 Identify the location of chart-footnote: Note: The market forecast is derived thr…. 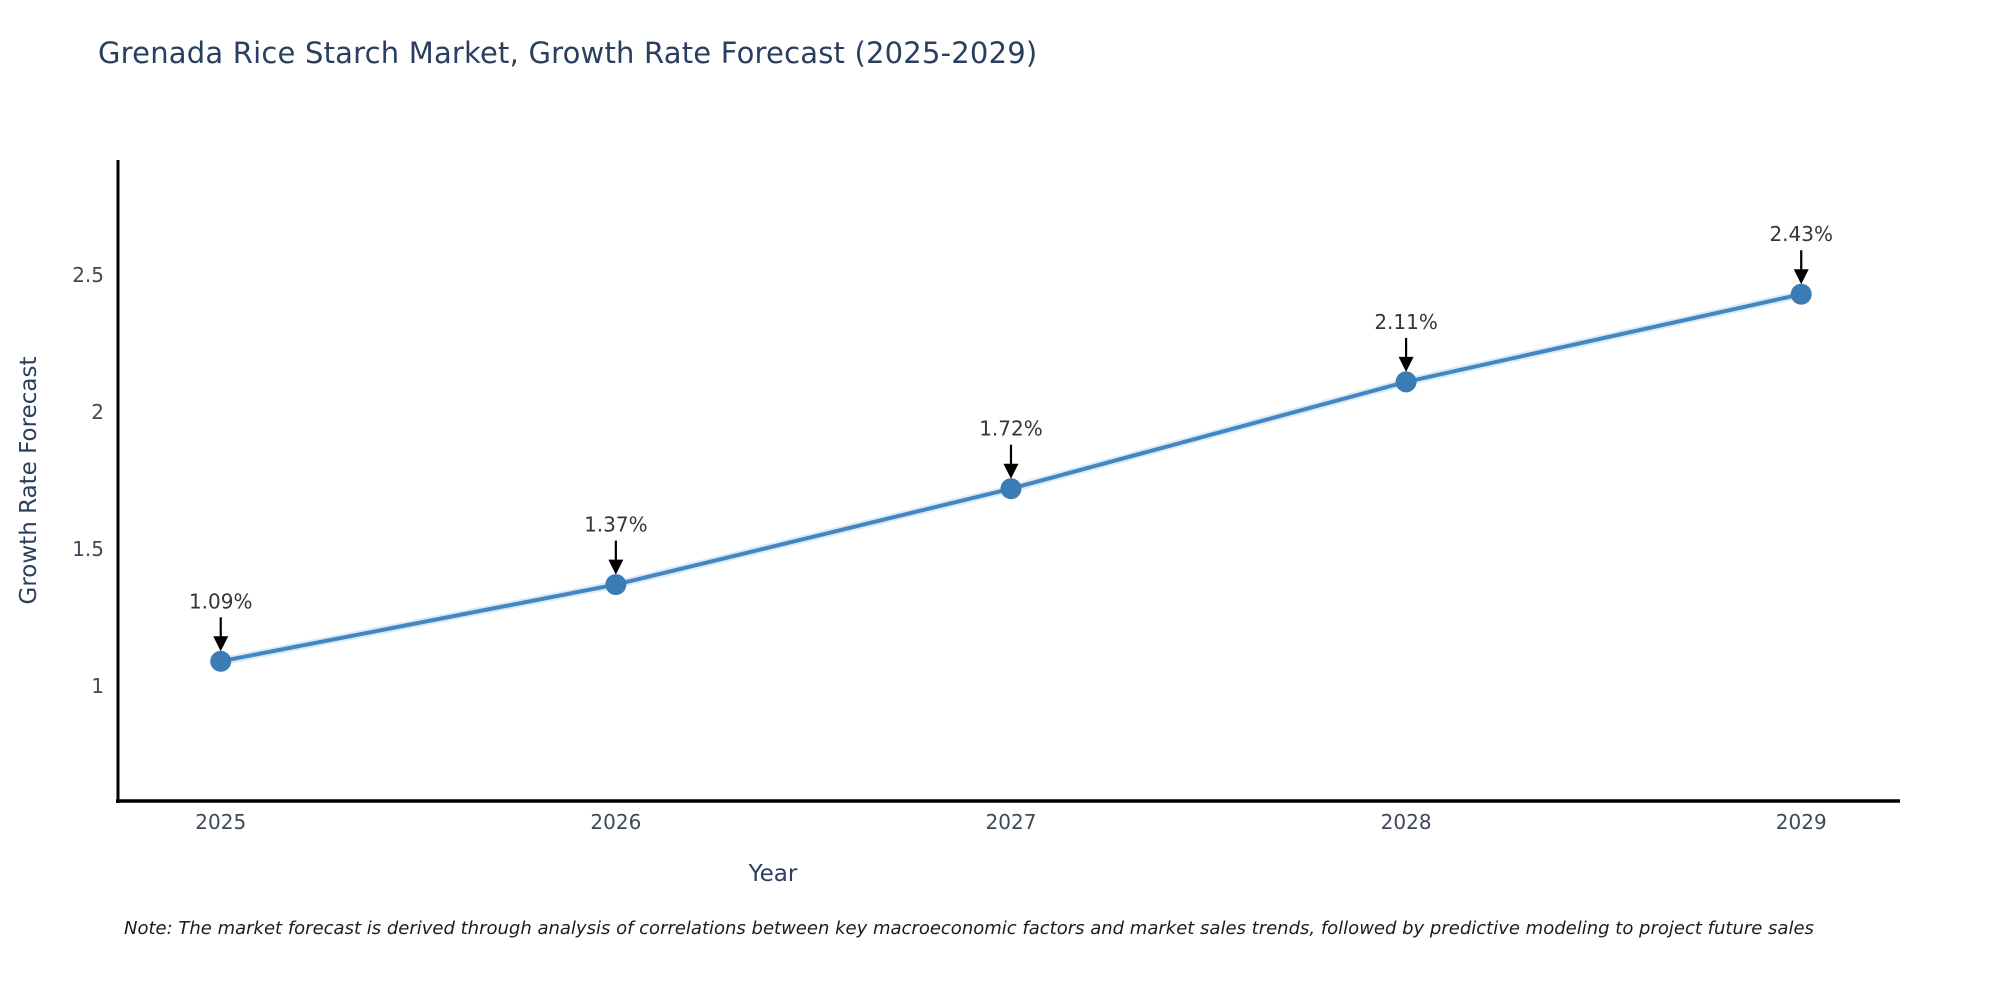
(969, 928).